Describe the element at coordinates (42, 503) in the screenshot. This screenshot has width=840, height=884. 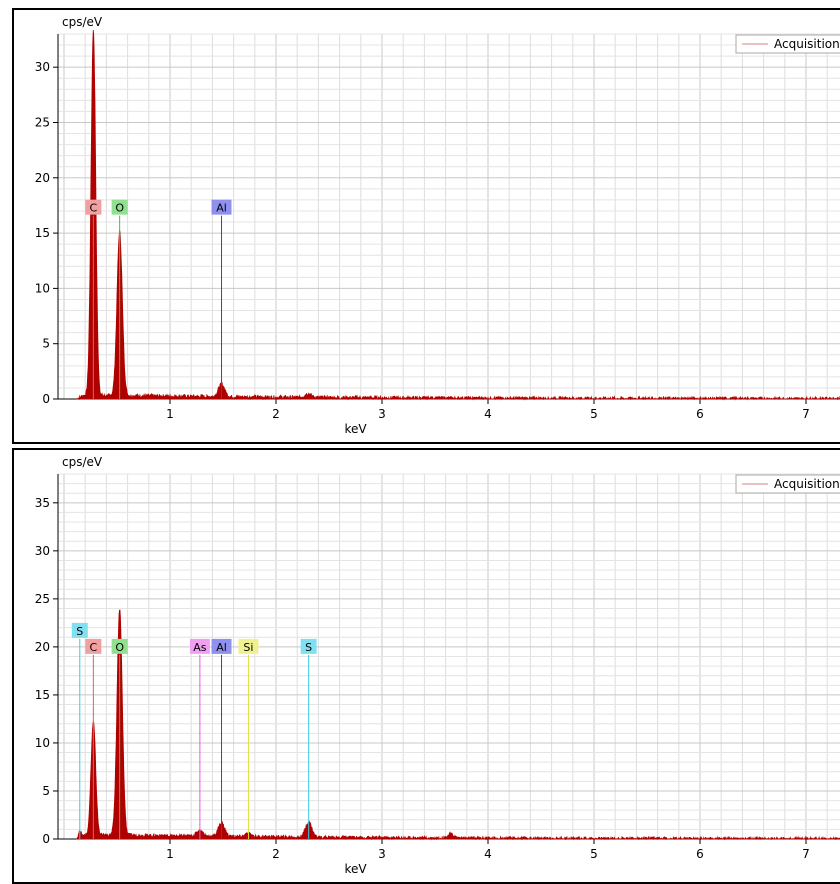
I see `y-tick-label: 35` at that location.